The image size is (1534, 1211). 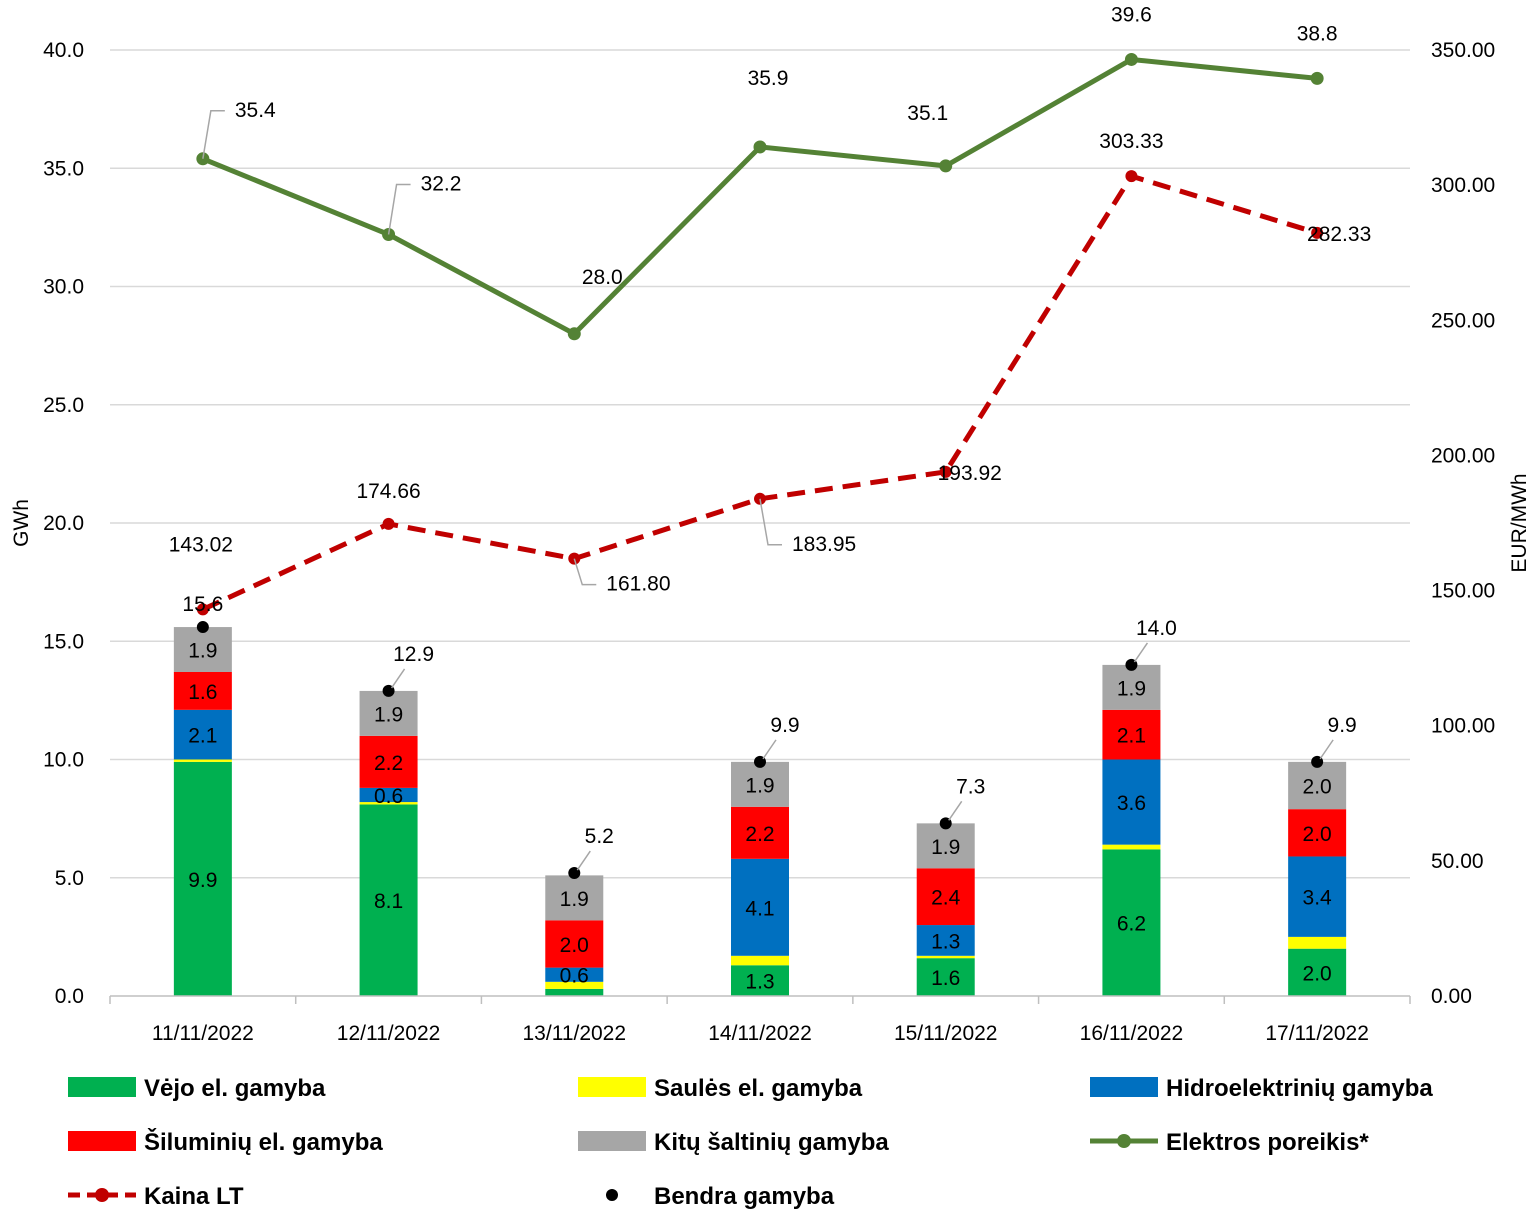 I want to click on line-point-label: 28.0, so click(x=602, y=277).